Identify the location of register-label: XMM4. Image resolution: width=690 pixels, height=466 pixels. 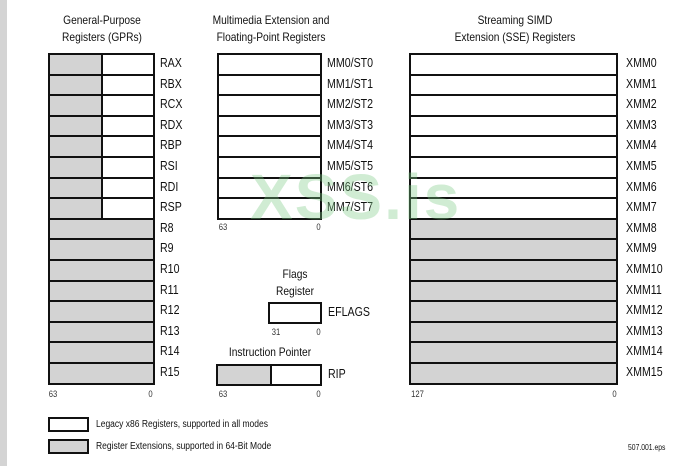
(641, 145).